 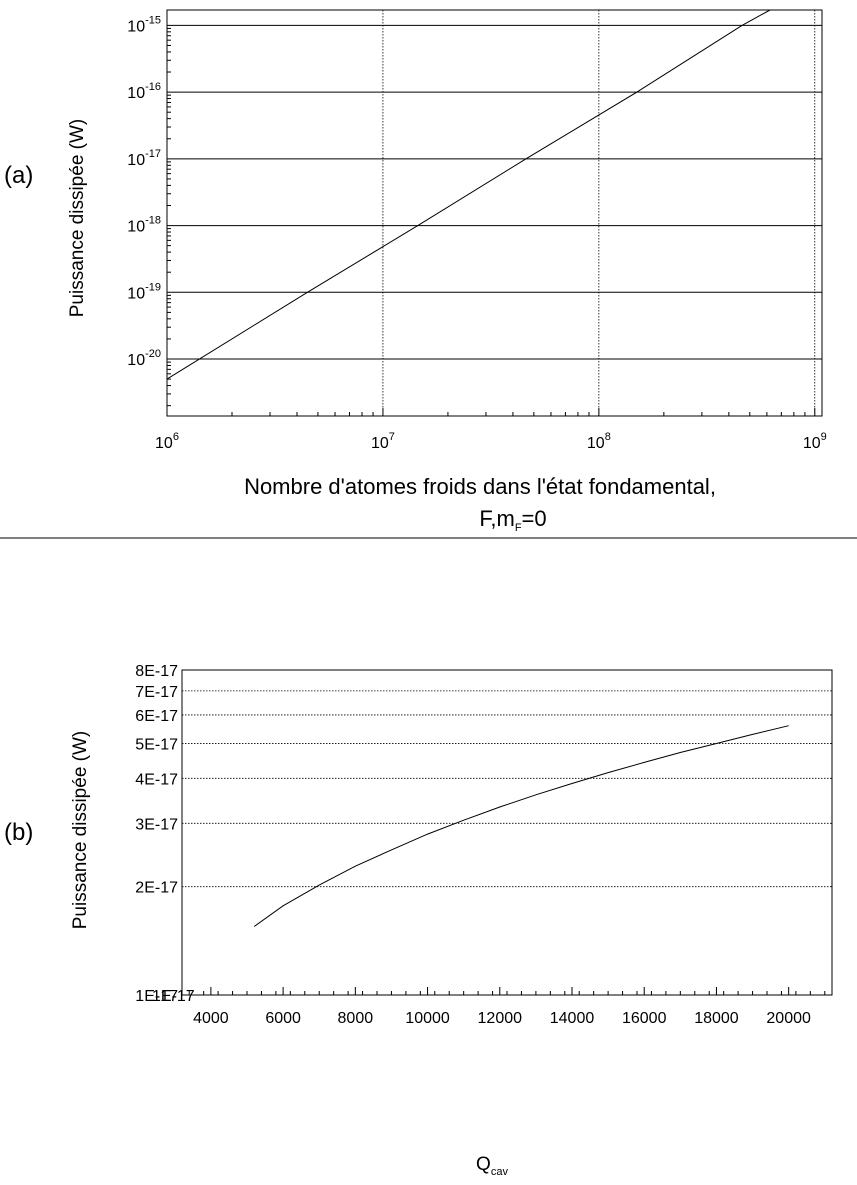 What do you see at coordinates (644, 1018) in the screenshot?
I see `chart-b-x-tick-label: 16000` at bounding box center [644, 1018].